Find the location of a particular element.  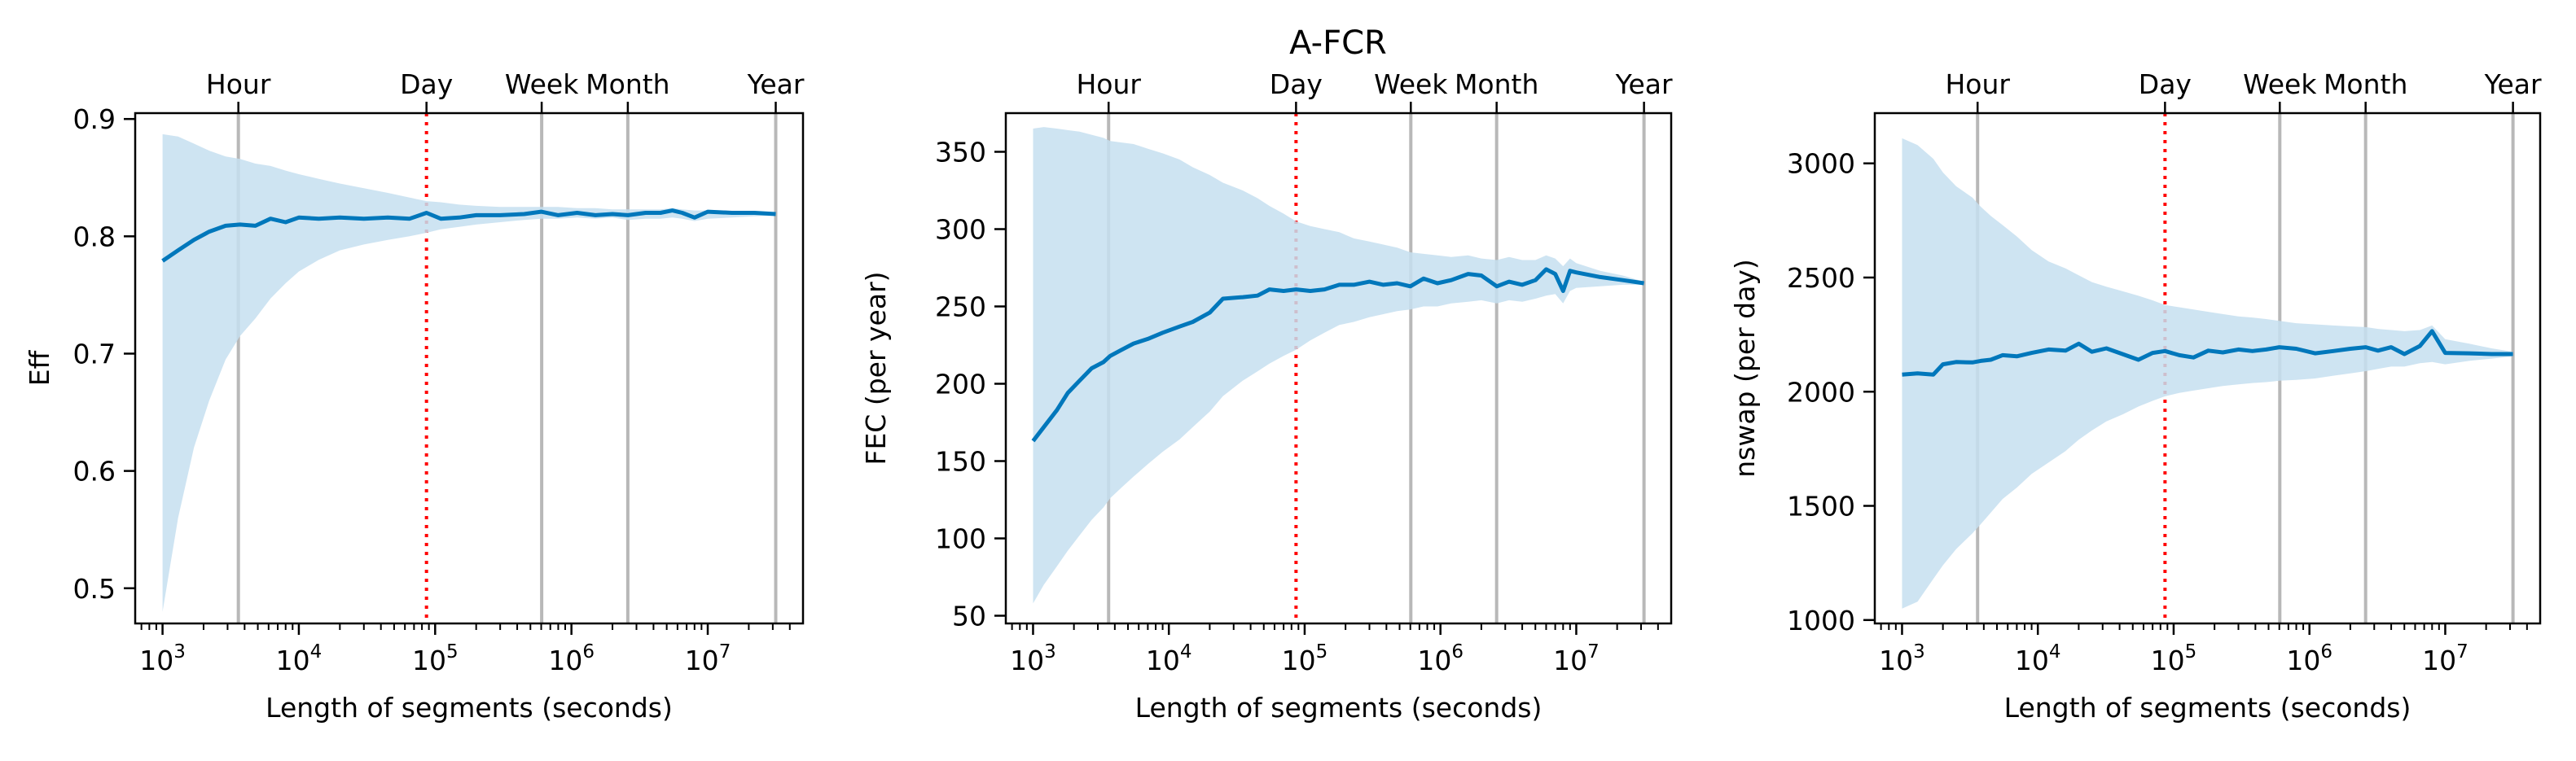

y-axis-label: nswap (per day) is located at coordinates (1745, 368).